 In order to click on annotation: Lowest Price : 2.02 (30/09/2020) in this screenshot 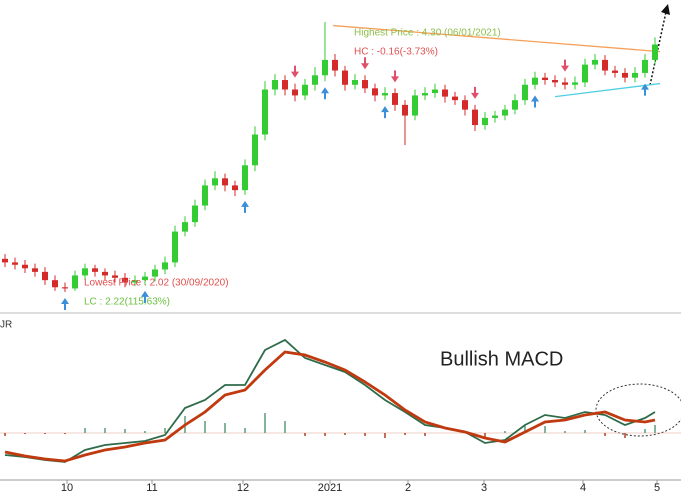, I will do `click(156, 283)`.